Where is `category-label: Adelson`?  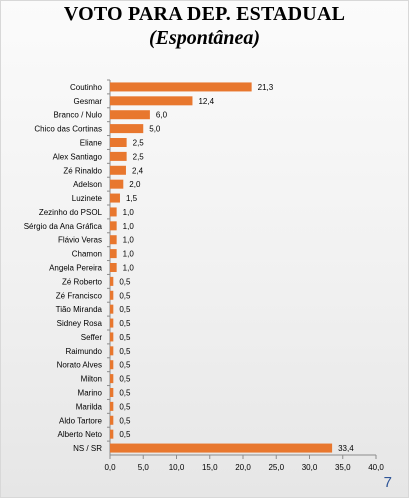
category-label: Adelson is located at coordinates (87, 184).